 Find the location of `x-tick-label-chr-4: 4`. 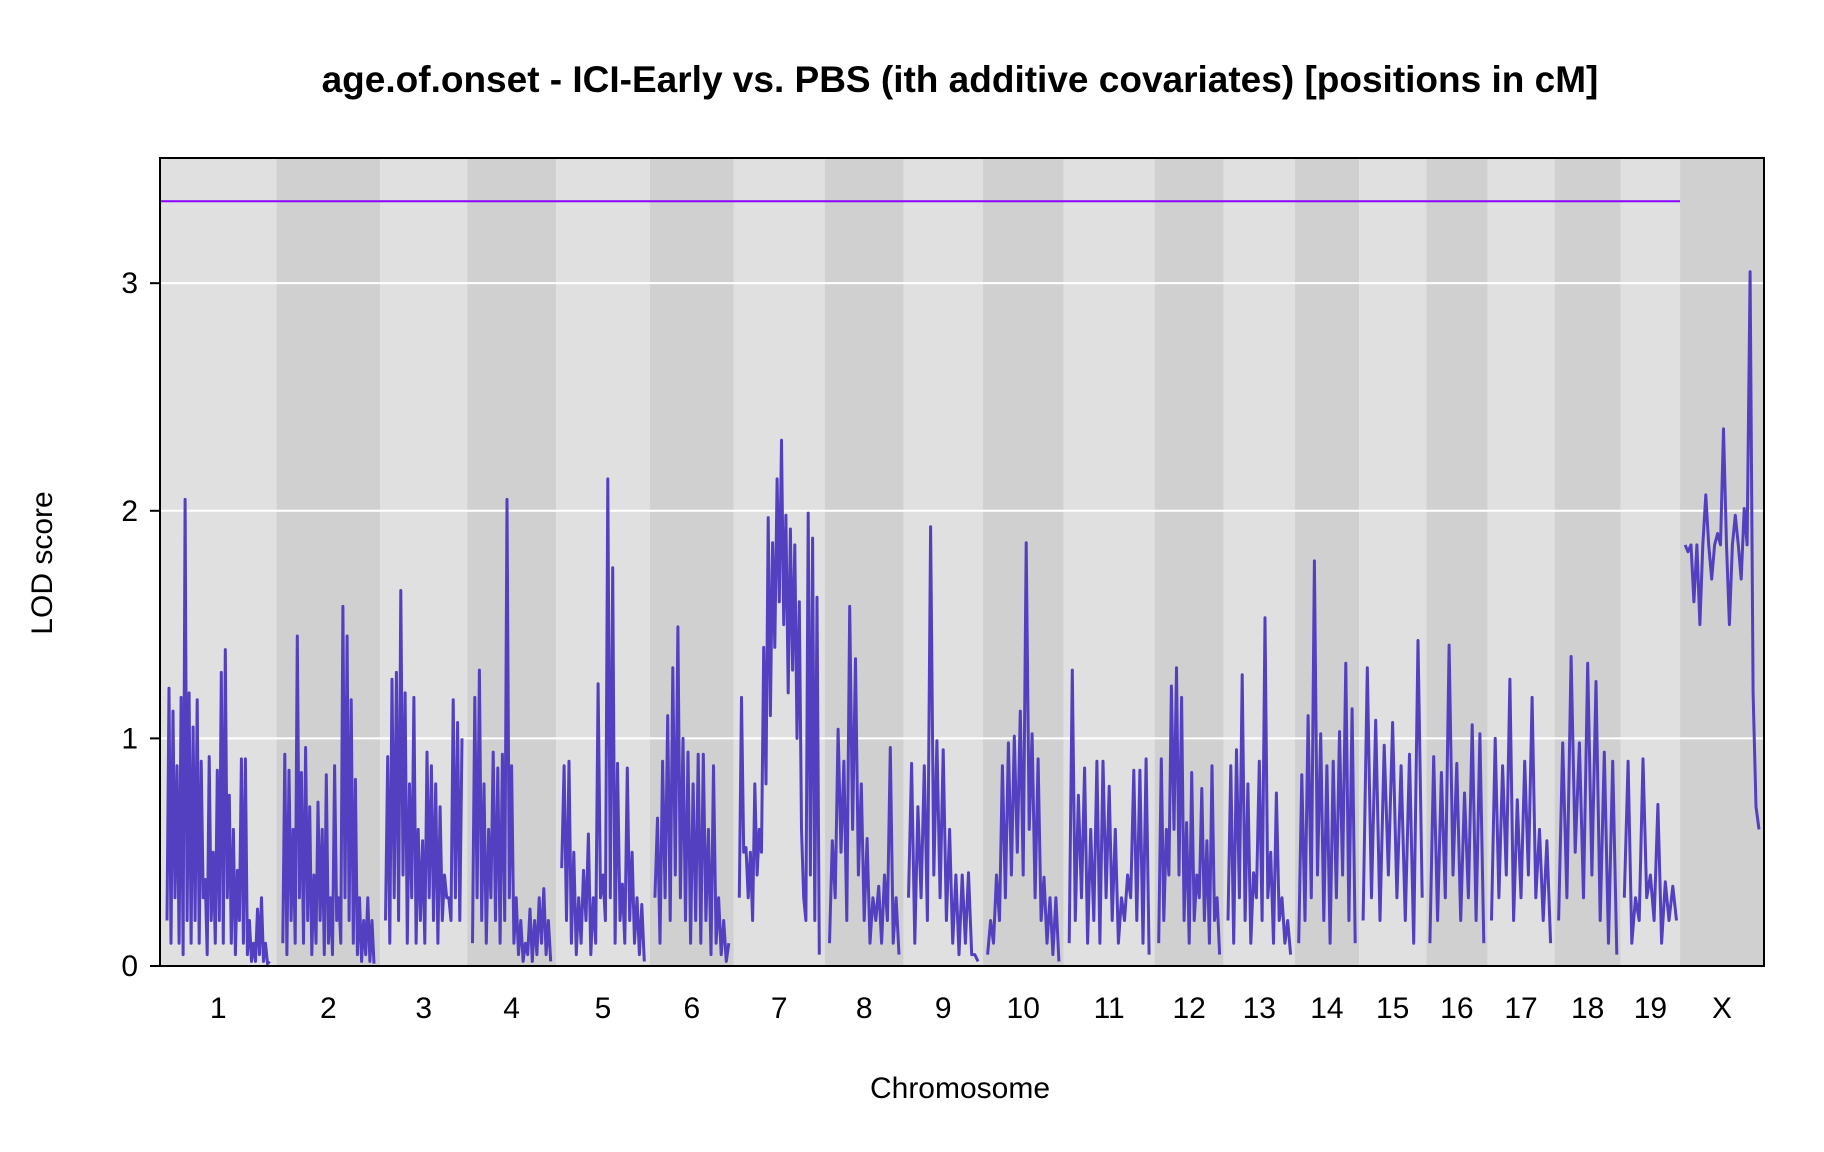

x-tick-label-chr-4: 4 is located at coordinates (511, 1008).